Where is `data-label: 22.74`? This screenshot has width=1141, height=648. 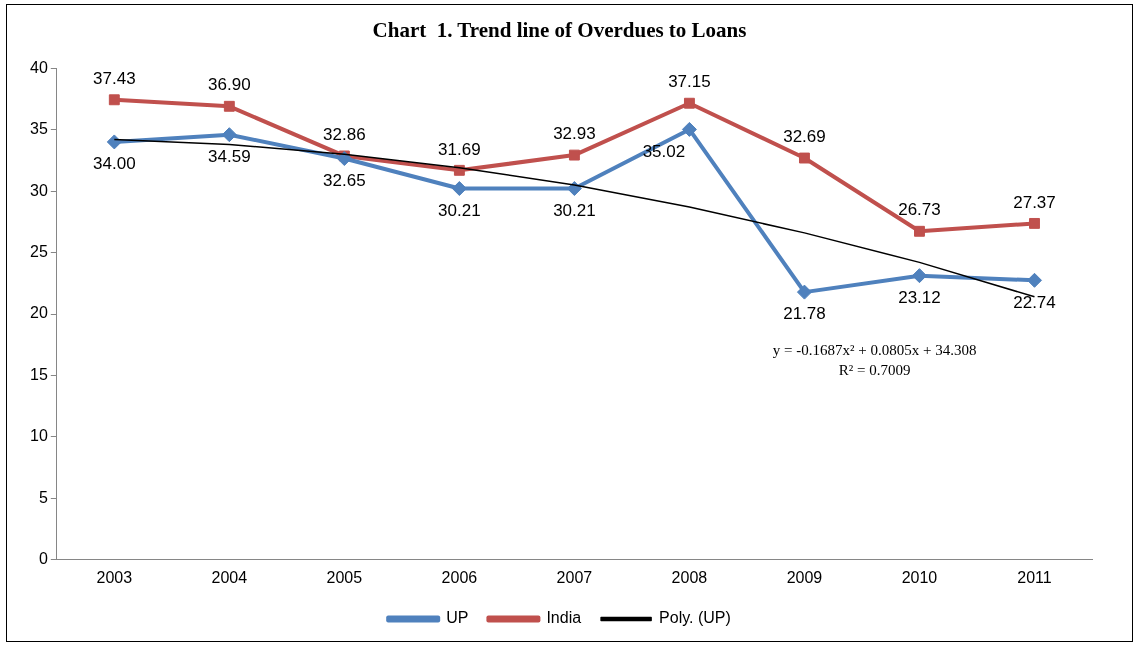
data-label: 22.74 is located at coordinates (1034, 302).